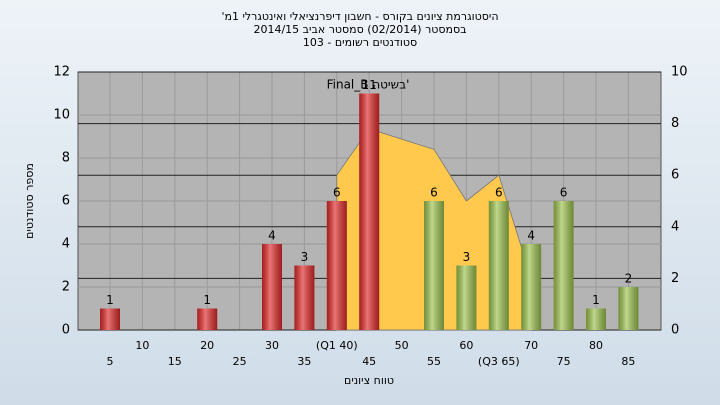 The width and height of the screenshot is (720, 405). Describe the element at coordinates (675, 123) in the screenshot. I see `y2-tick-label: 8` at that location.